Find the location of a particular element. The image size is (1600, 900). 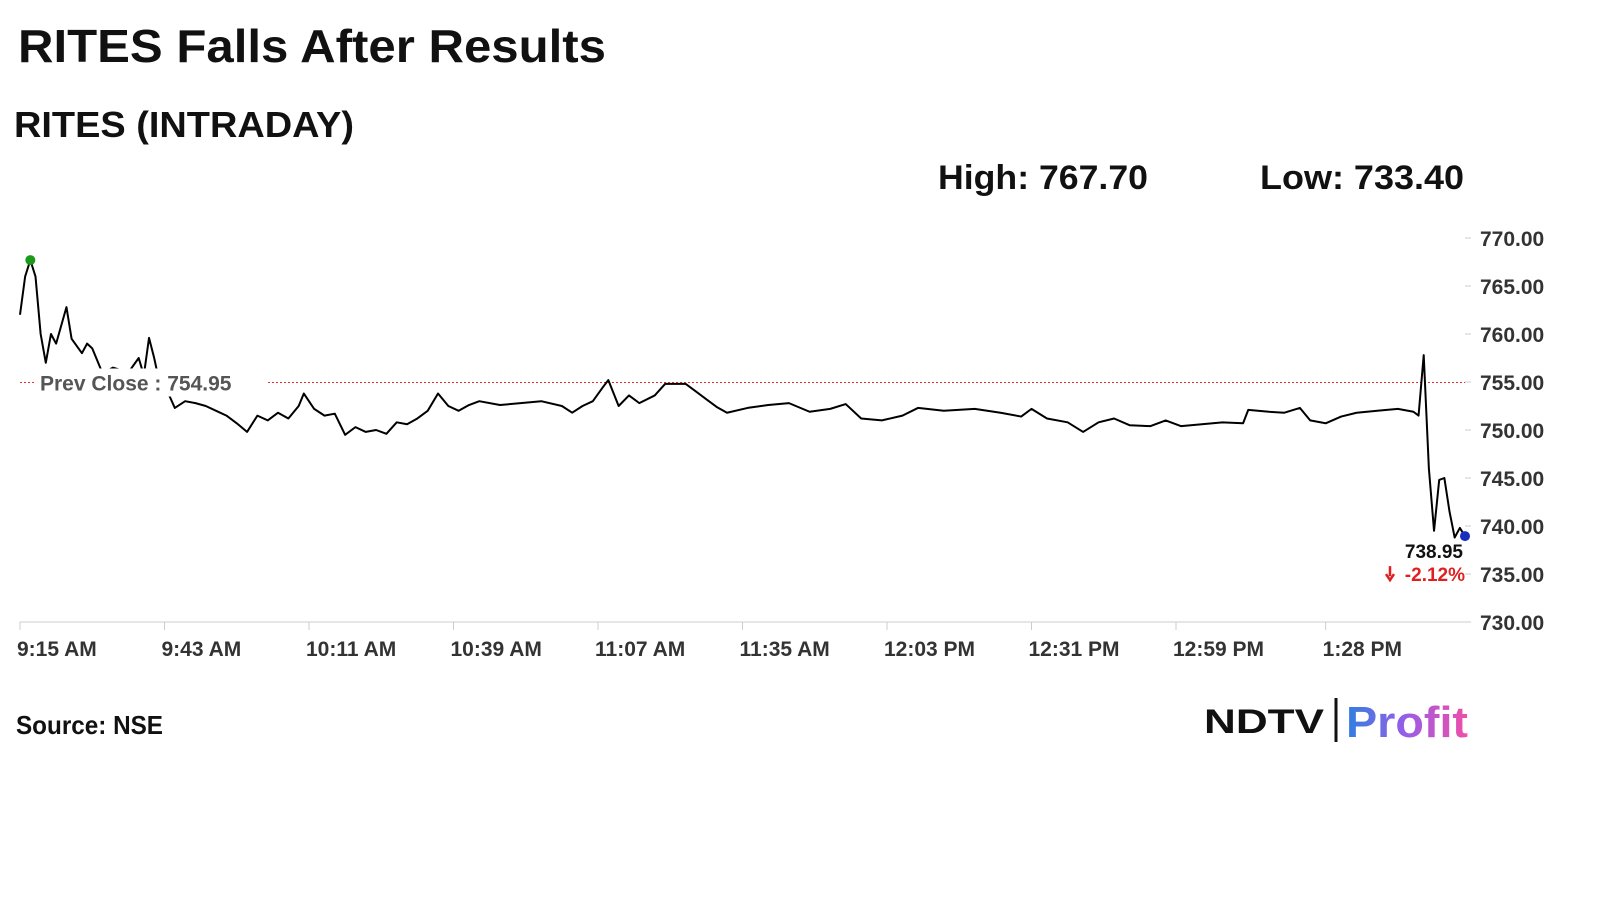

y-tick-label: 755.00 is located at coordinates (1512, 383).